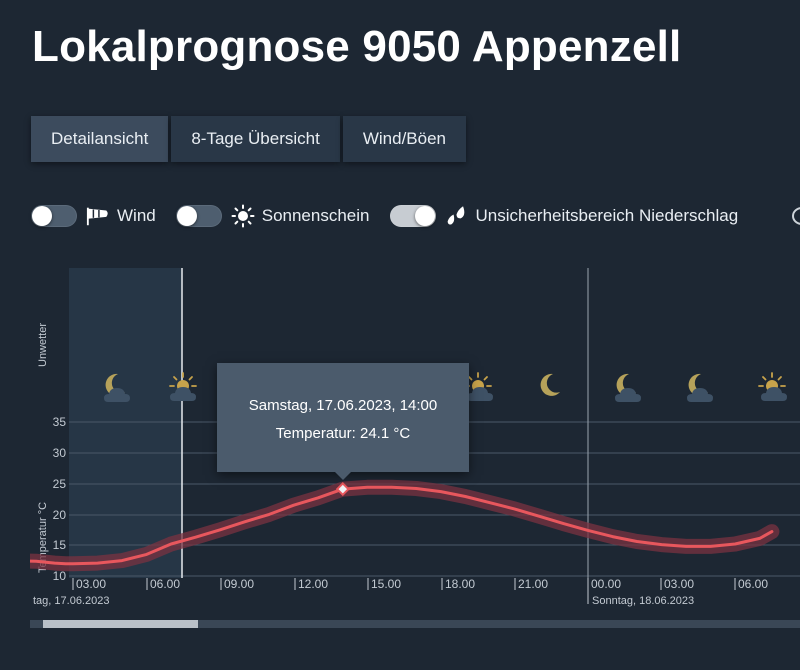 The width and height of the screenshot is (800, 670). I want to click on tab-detailansicht: Detailansicht, so click(100, 139).